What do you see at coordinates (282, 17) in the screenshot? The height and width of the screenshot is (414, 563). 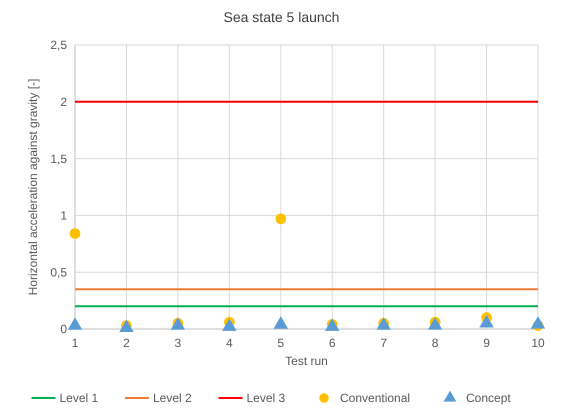 I see `chart-title: Sea state 5 launch` at bounding box center [282, 17].